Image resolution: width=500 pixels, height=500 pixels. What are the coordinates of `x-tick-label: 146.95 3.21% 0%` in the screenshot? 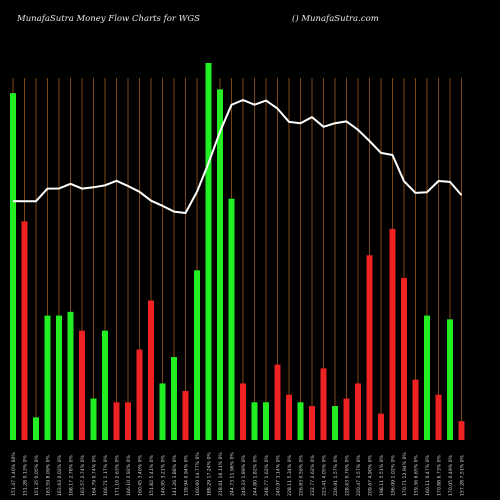 It's located at (163, 475).